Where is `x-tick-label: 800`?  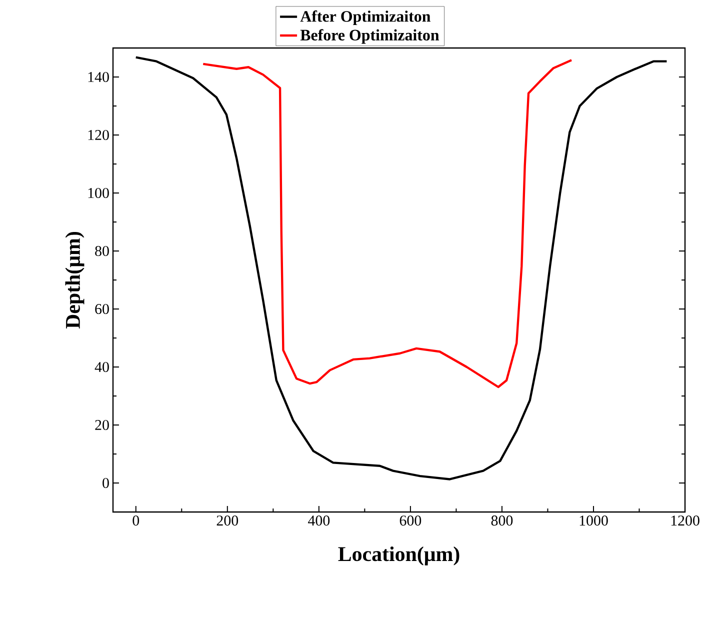
x-tick-label: 800 is located at coordinates (502, 521).